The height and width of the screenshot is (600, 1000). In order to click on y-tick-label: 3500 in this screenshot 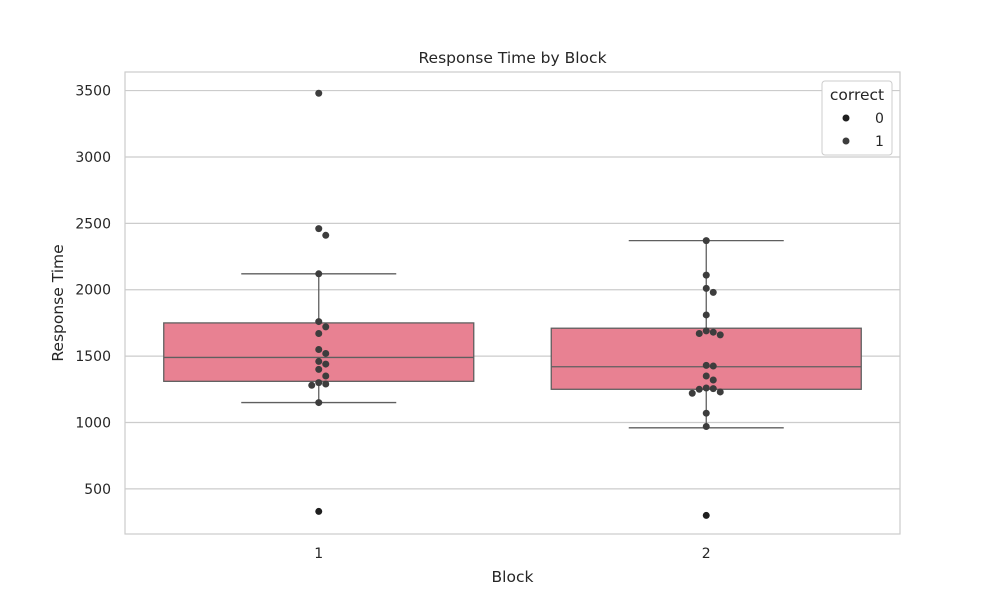, I will do `click(93, 92)`.